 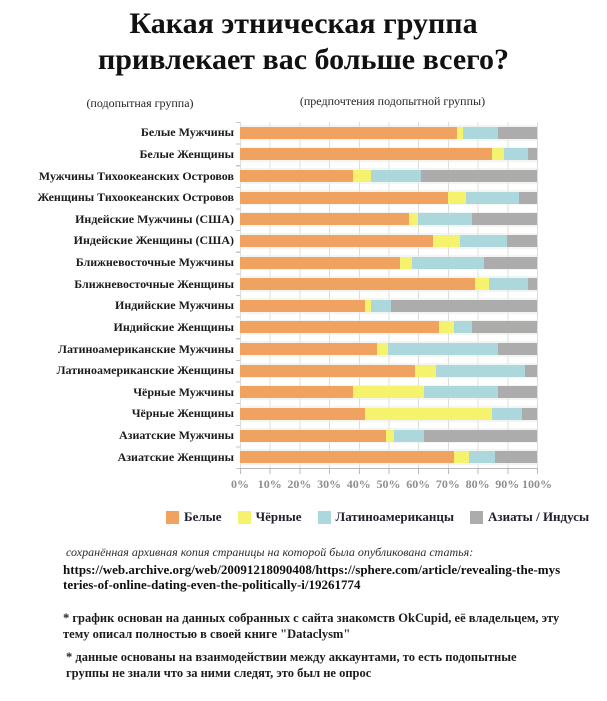 What do you see at coordinates (146, 348) in the screenshot?
I see `row-label: Латиноамериканские Мужчины` at bounding box center [146, 348].